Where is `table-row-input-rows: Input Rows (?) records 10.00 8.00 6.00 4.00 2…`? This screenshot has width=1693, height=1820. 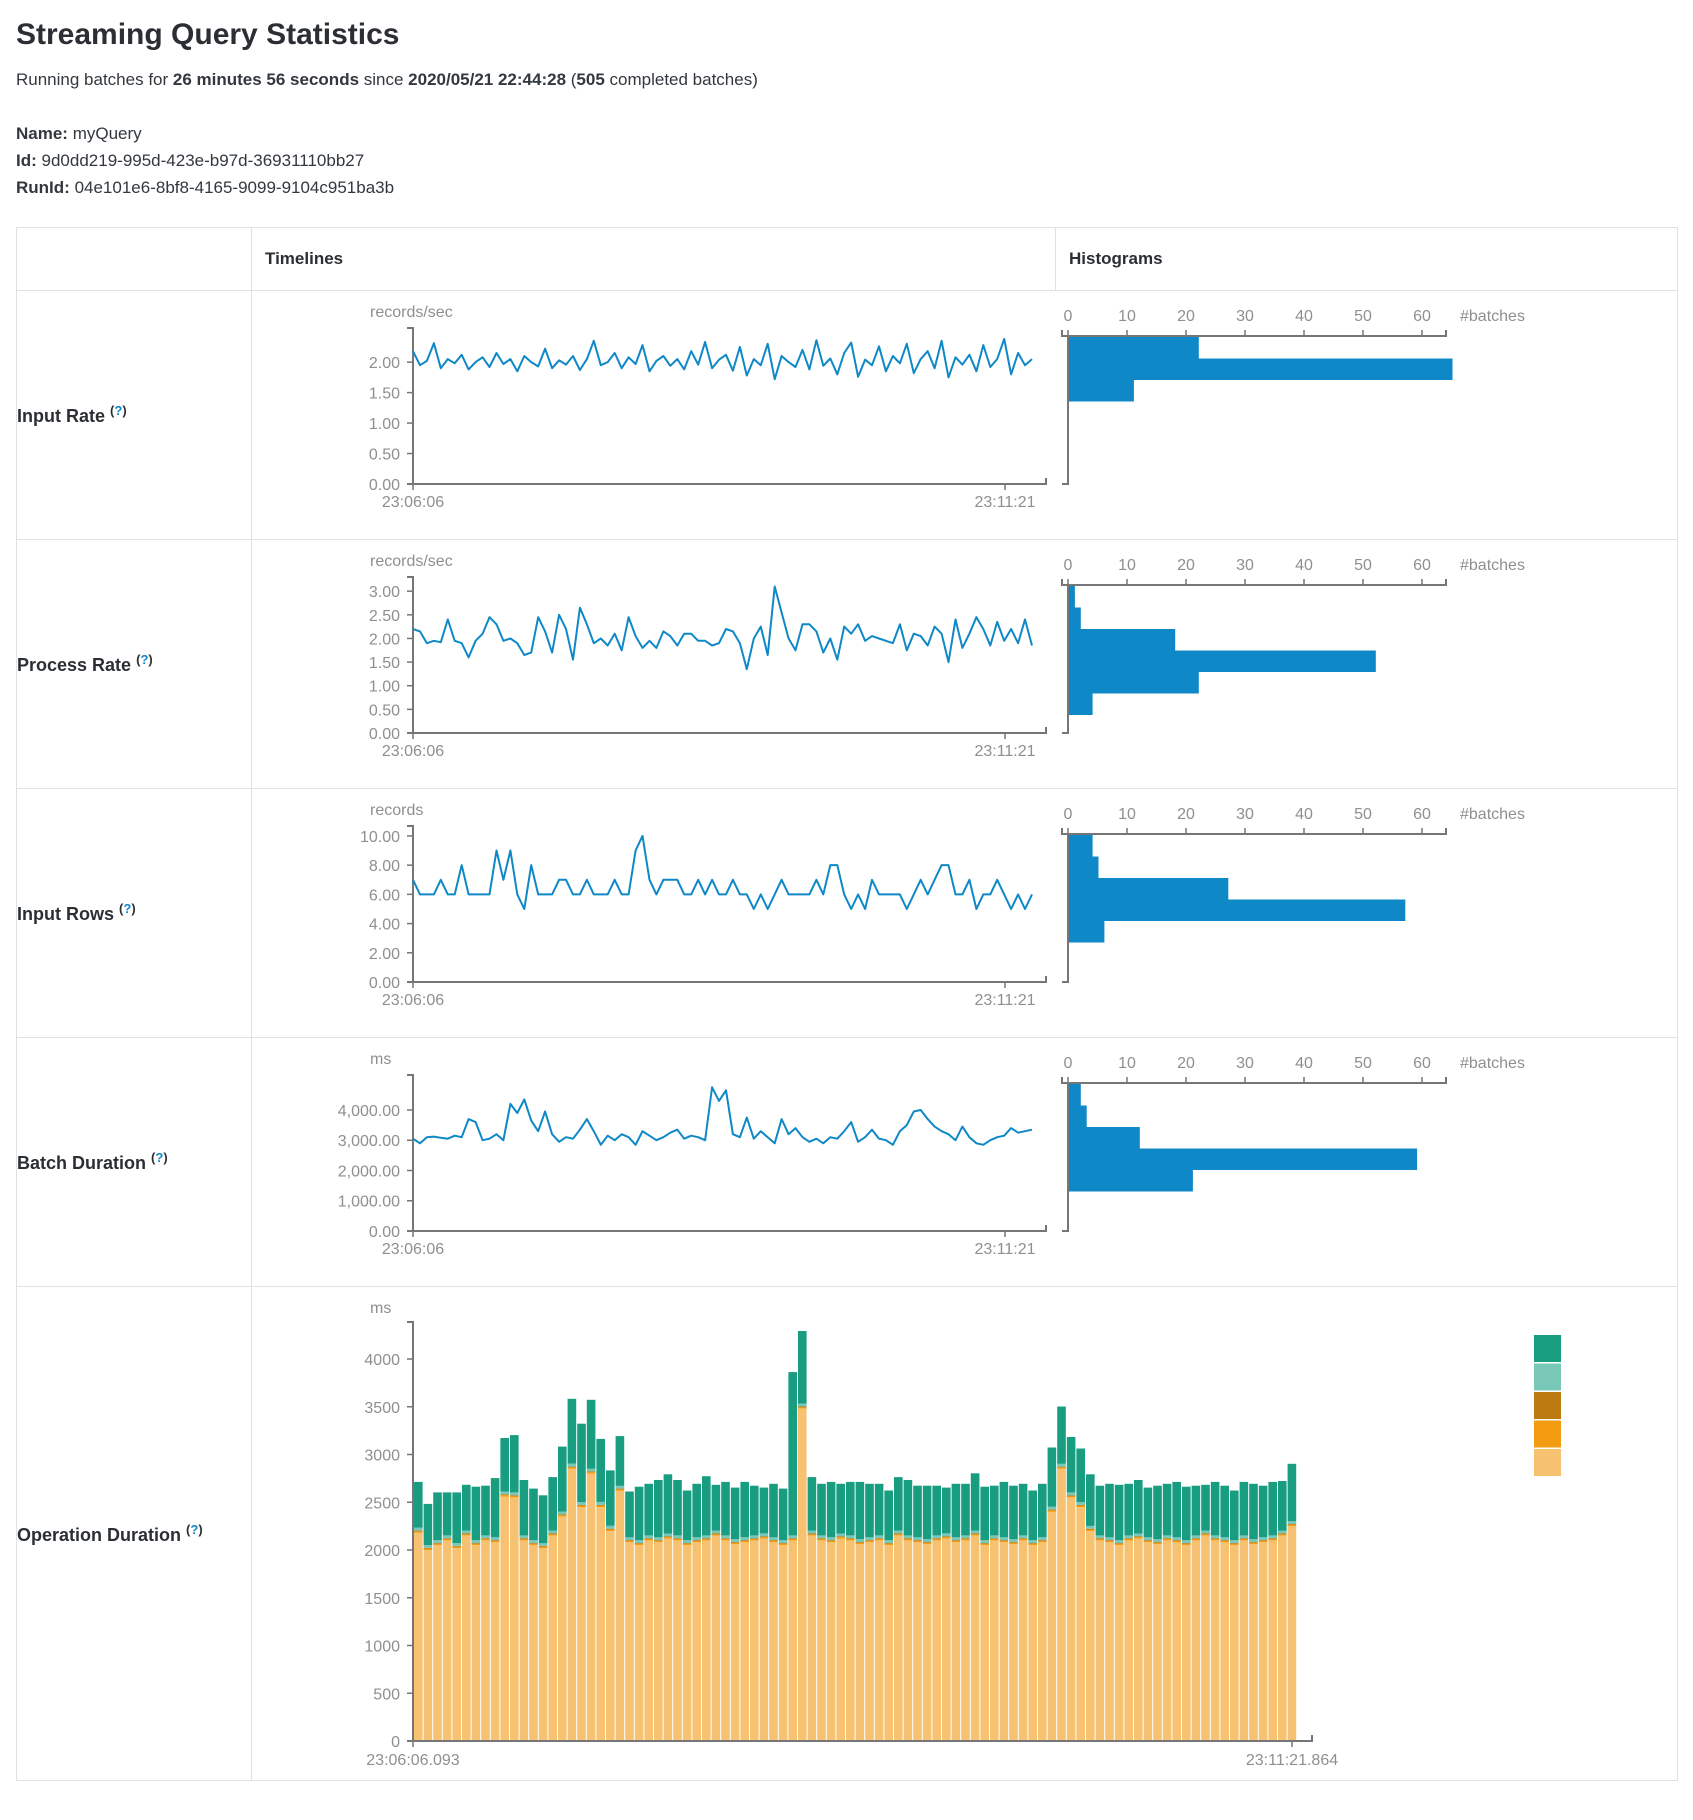 table-row-input-rows: Input Rows (?) records 10.00 8.00 6.00 4.00 2… is located at coordinates (847, 913).